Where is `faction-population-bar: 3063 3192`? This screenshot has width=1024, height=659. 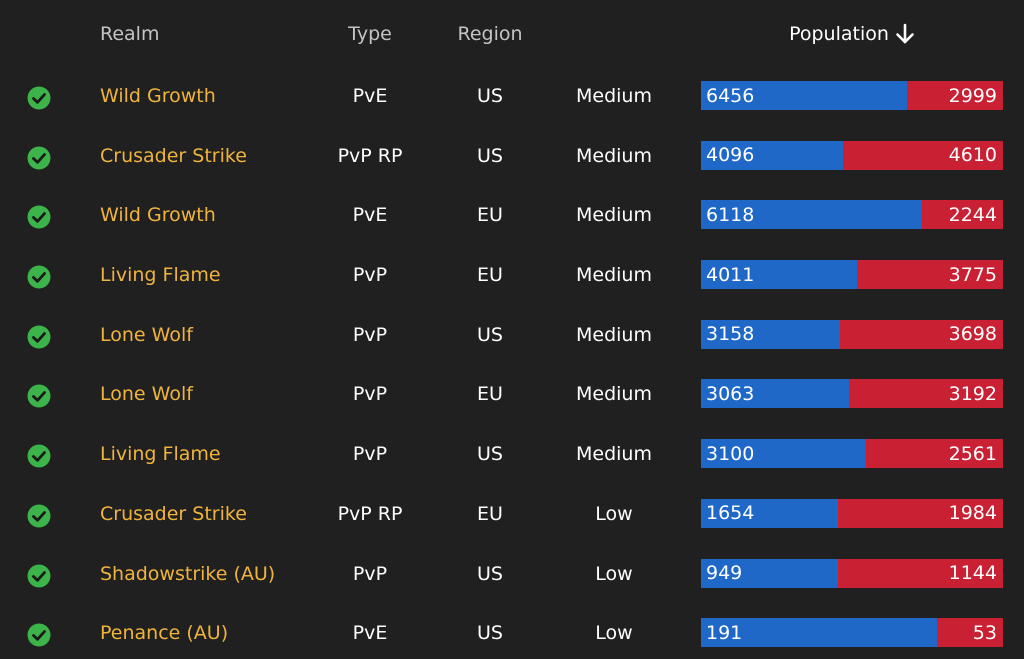 faction-population-bar: 3063 3192 is located at coordinates (852, 394).